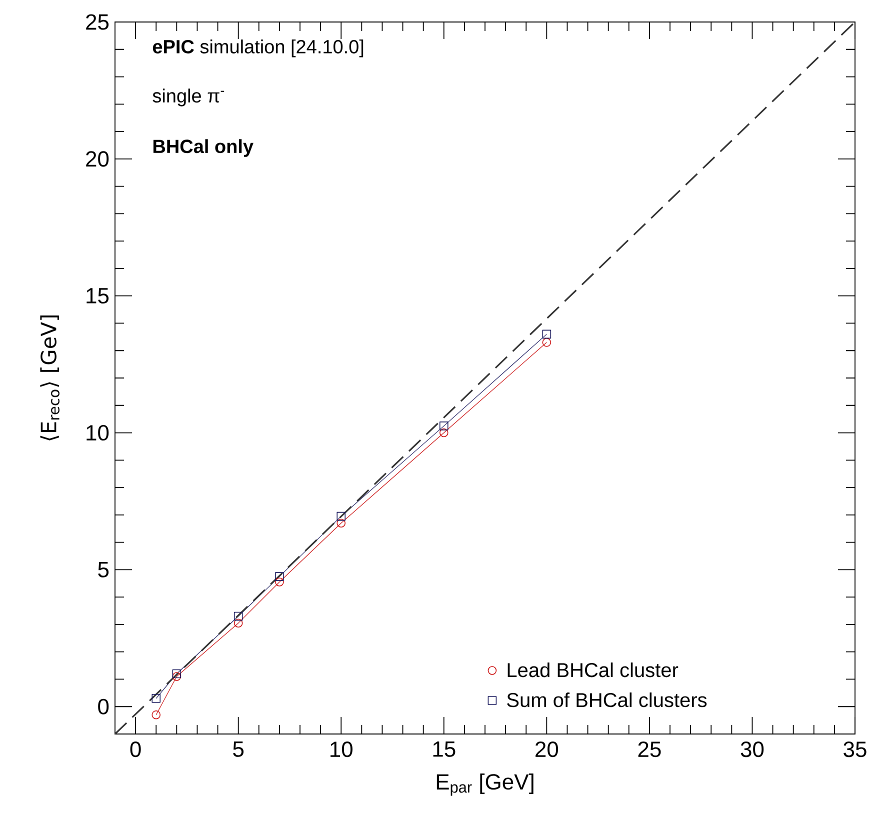 Image resolution: width=877 pixels, height=815 pixels. Describe the element at coordinates (238, 749) in the screenshot. I see `x-tick-label: 5` at that location.